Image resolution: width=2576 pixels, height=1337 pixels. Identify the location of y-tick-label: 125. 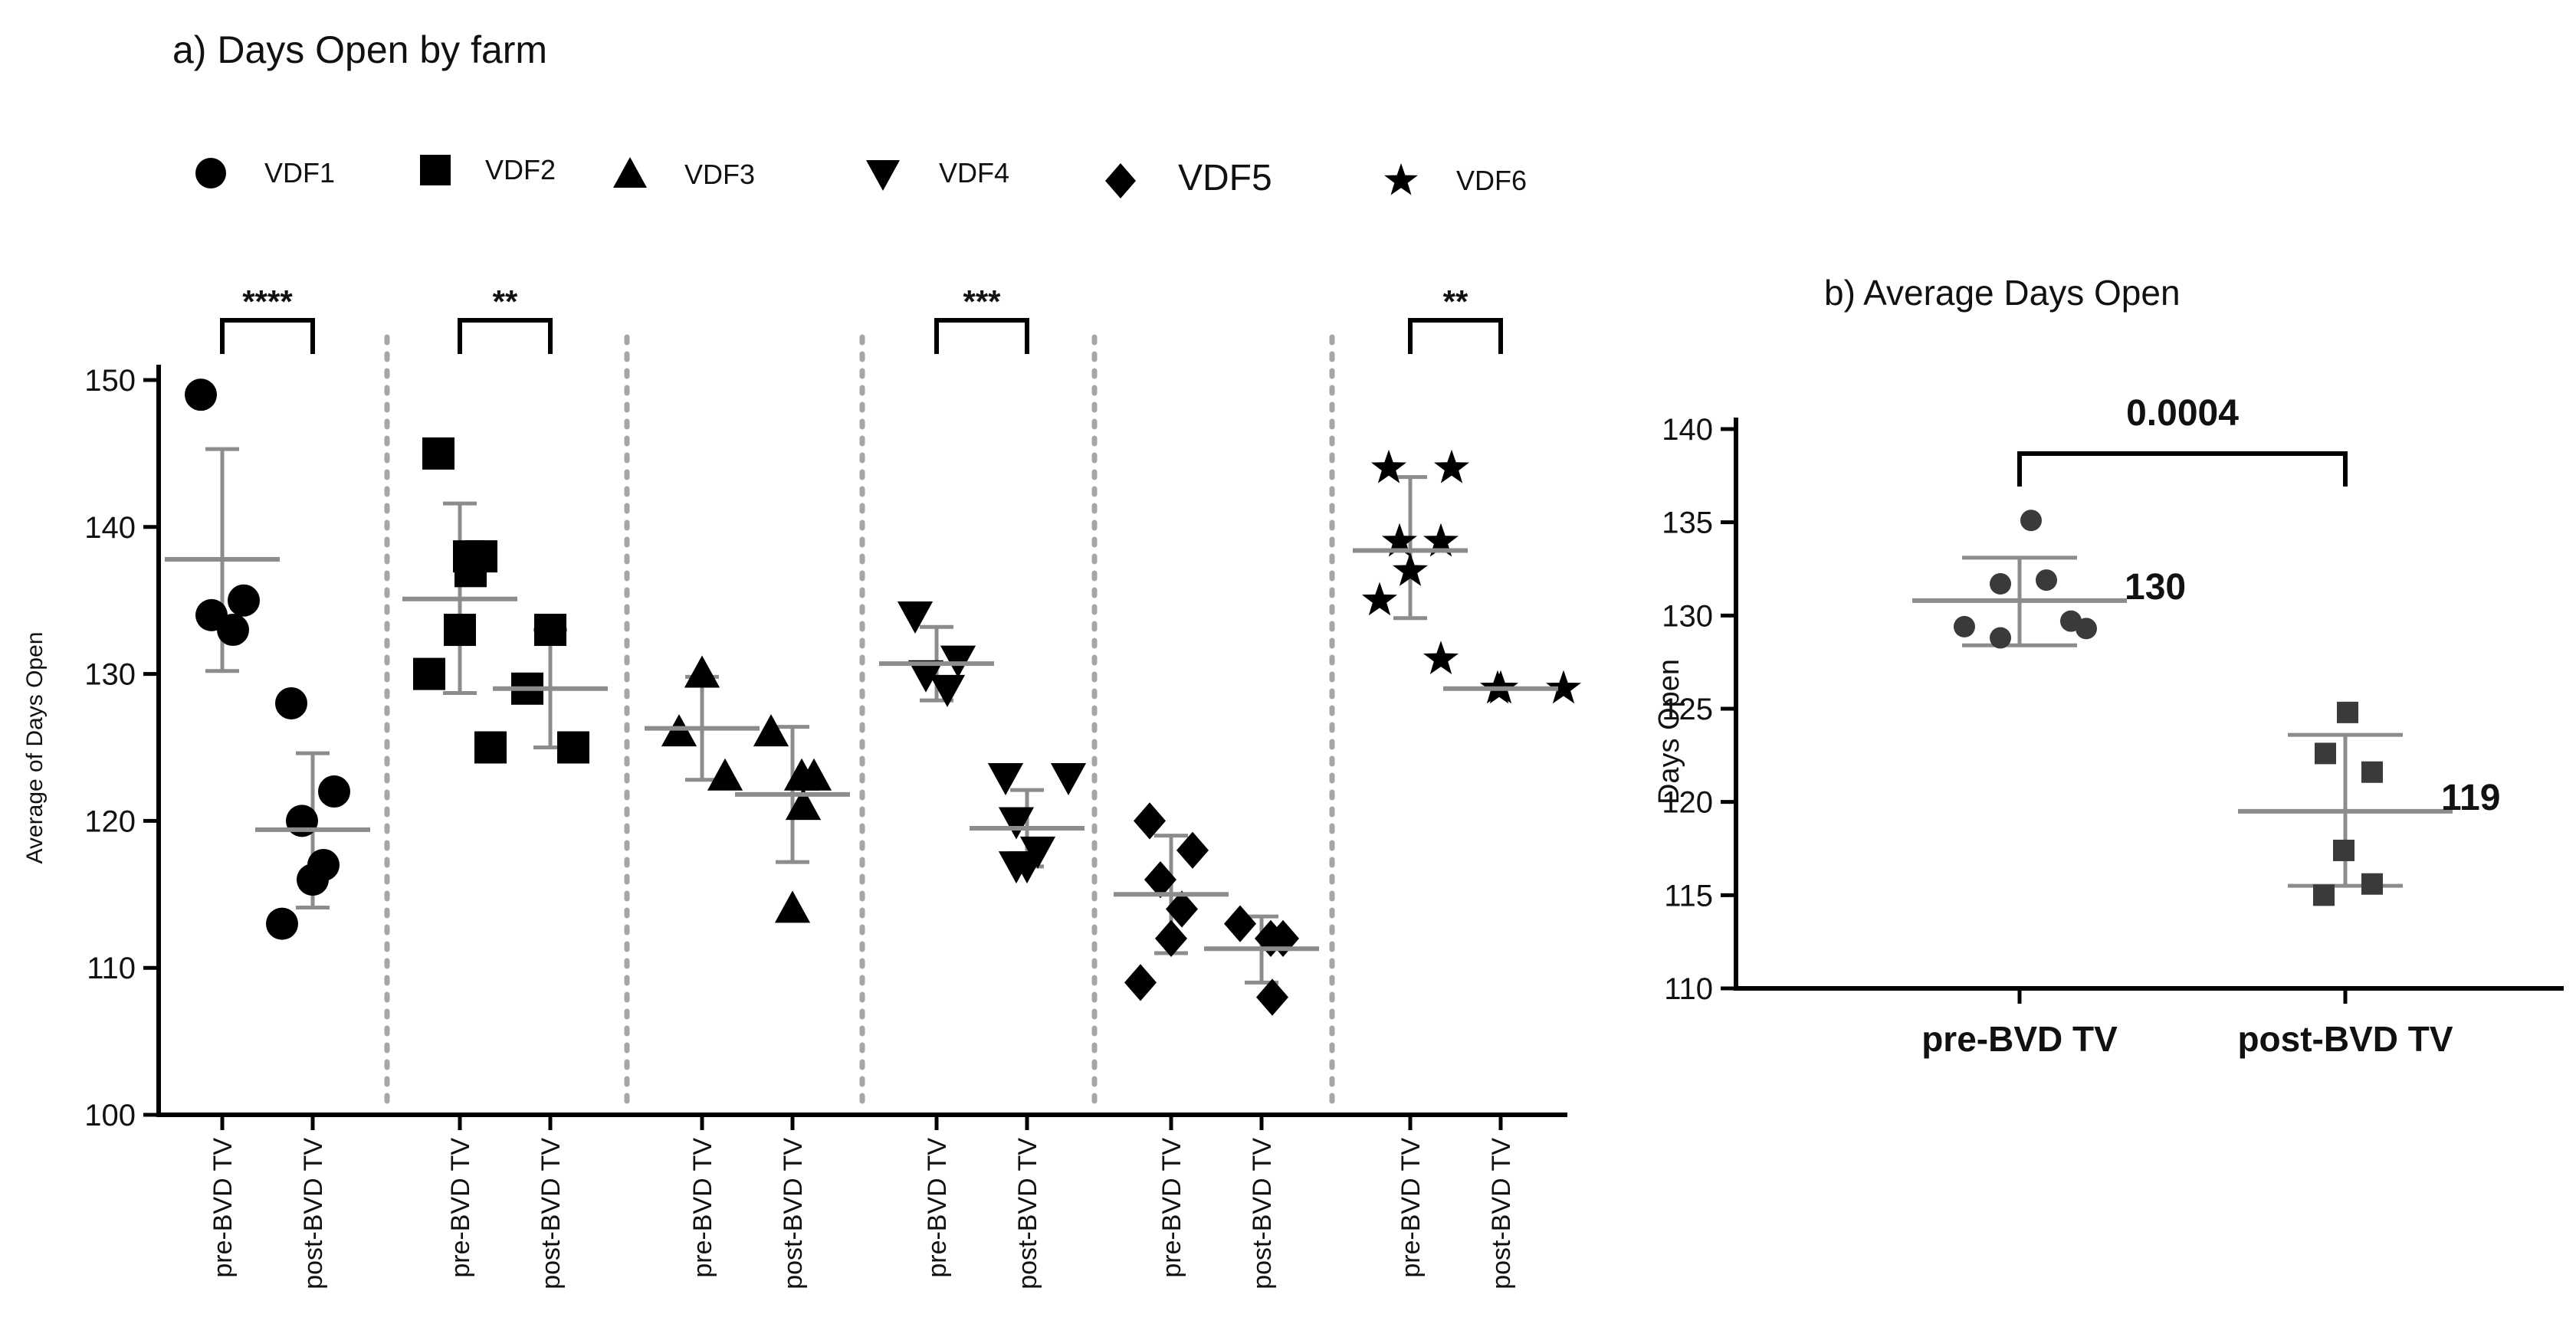
(1687, 709).